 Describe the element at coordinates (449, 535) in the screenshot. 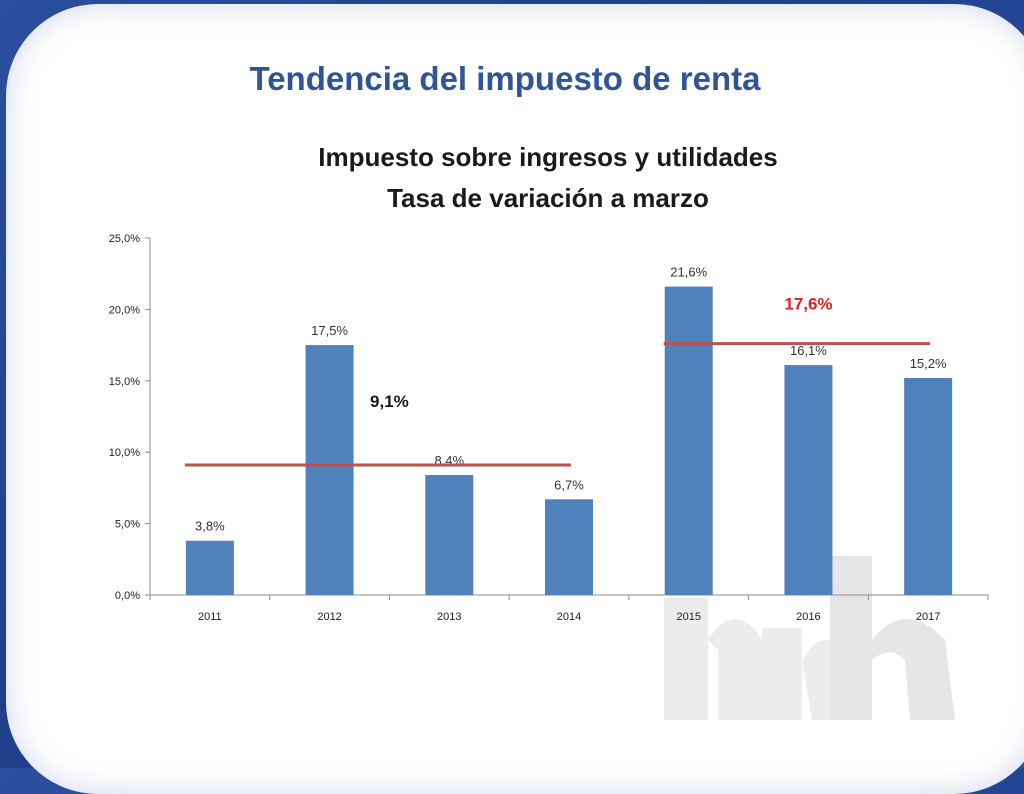

I see `bar-2013` at that location.